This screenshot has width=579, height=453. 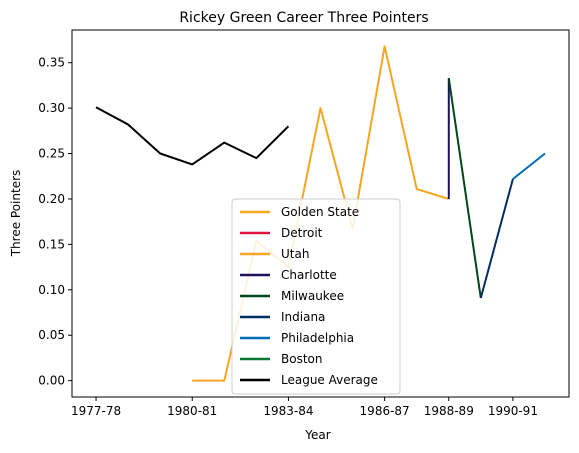 What do you see at coordinates (317, 338) in the screenshot?
I see `legend-label-philadelphia: Philadelphia` at bounding box center [317, 338].